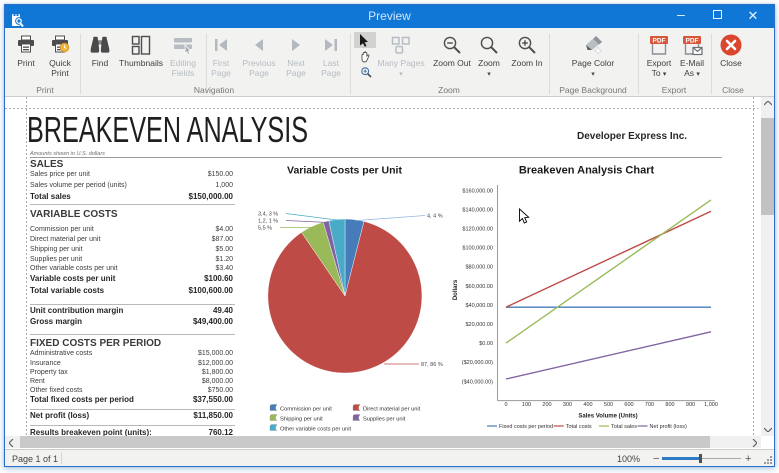 This screenshot has height=473, width=779. I want to click on svg-text: $60,000.00, so click(479, 287).